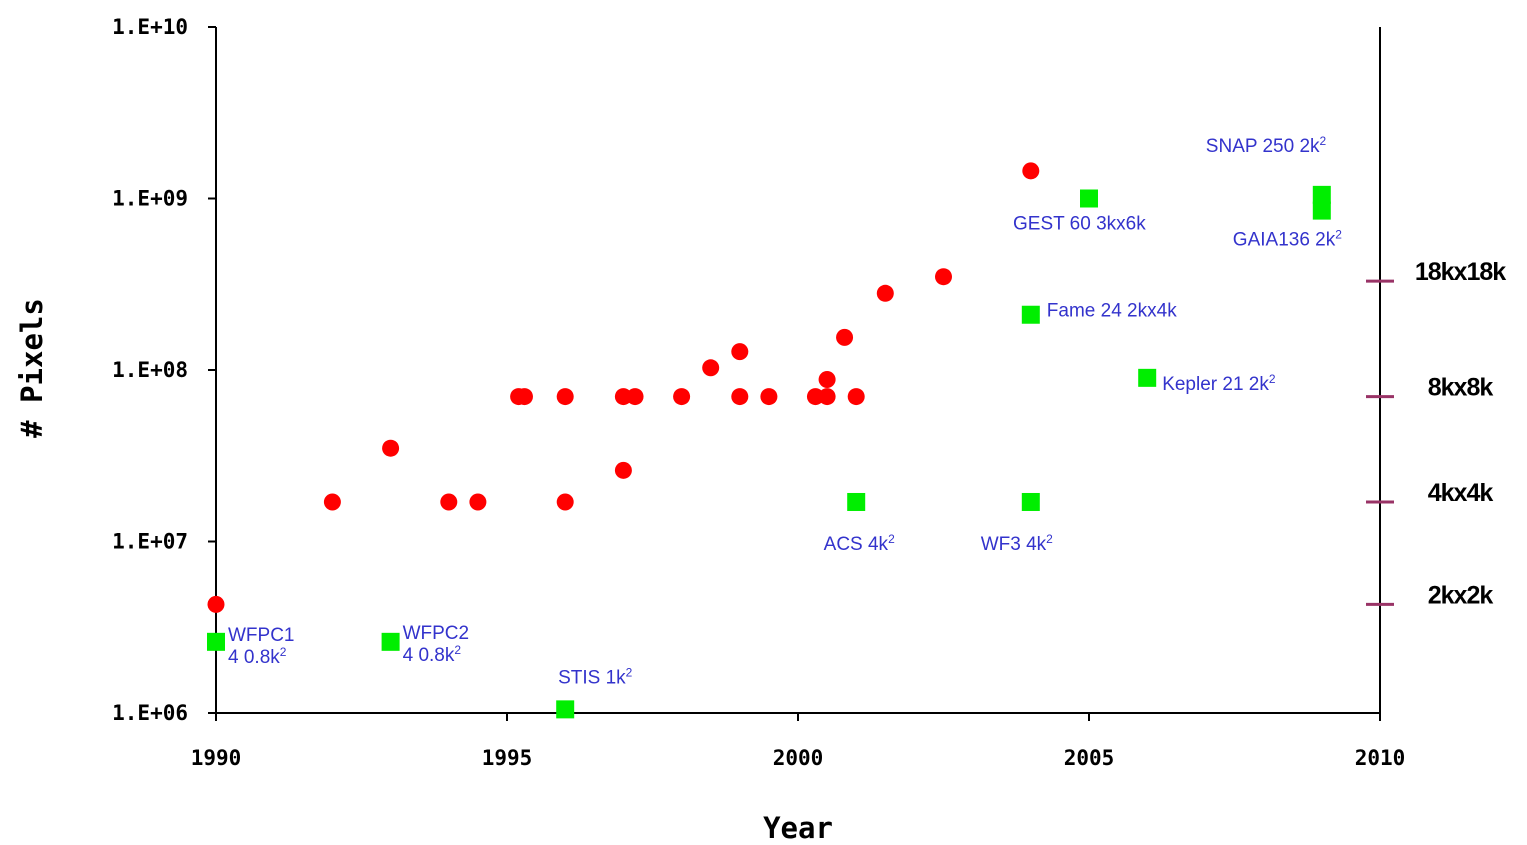  Describe the element at coordinates (216, 758) in the screenshot. I see `x-tick-label: 1990` at that location.